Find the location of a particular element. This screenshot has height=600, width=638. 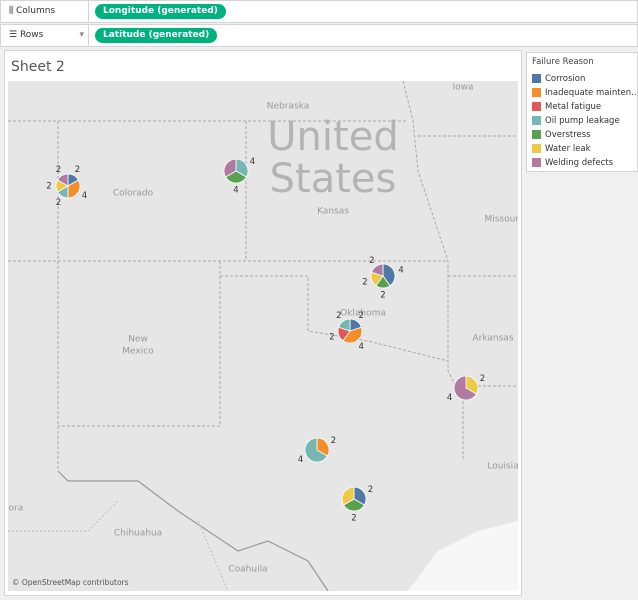

map-title-label: United is located at coordinates (332, 137).